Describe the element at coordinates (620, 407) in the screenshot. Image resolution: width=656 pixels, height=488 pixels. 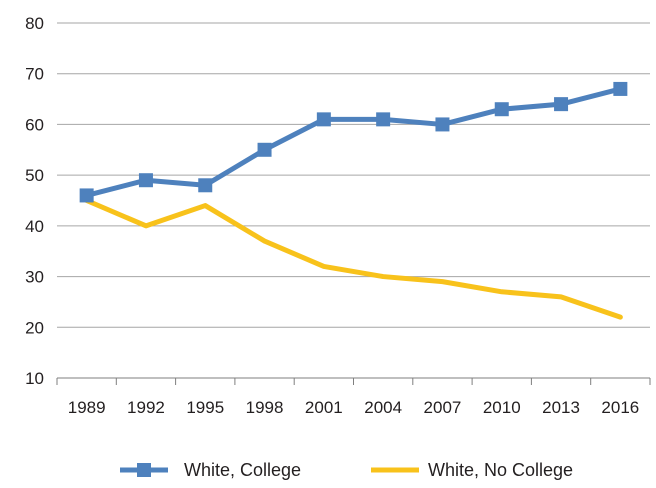
I see `x-tick-label: 2016` at that location.